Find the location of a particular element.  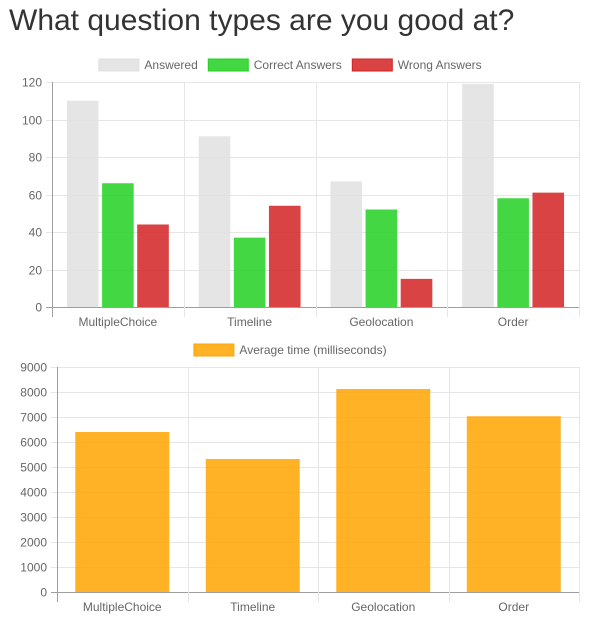

y-tick-label: 120 is located at coordinates (32, 83).